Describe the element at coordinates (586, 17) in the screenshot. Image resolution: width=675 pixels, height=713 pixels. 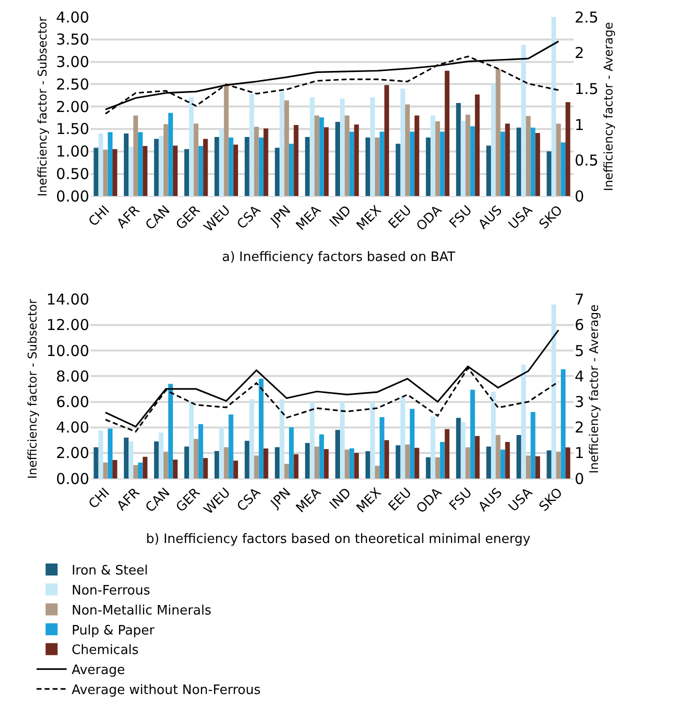
I see `y2-tick-label: 2.5` at that location.